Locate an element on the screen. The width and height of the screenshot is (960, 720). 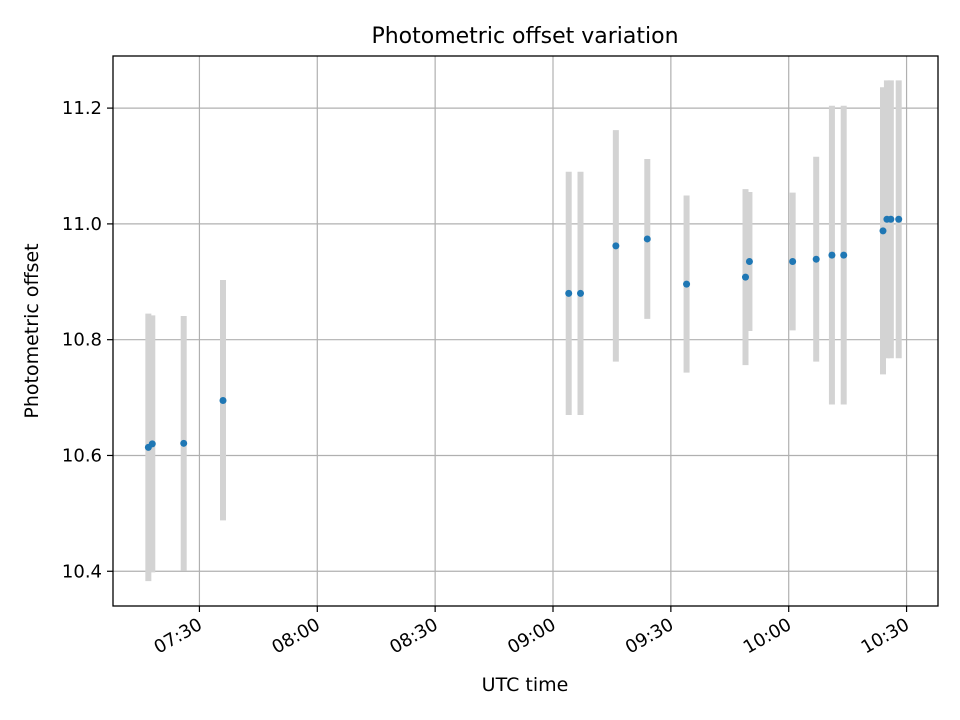
y-tick-label: 10.4 is located at coordinates (82, 571).